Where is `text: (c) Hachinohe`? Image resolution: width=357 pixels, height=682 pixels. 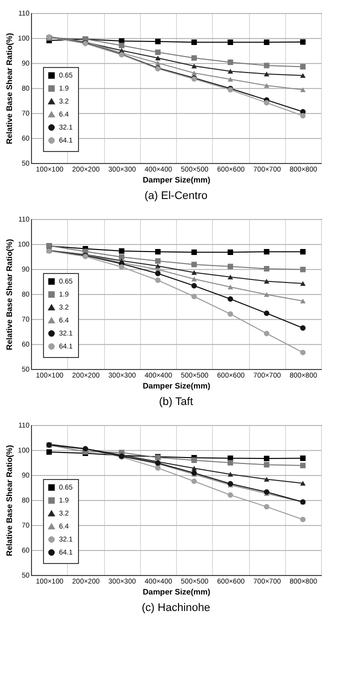
text: (c) Hachinohe is located at coordinates (176, 608).